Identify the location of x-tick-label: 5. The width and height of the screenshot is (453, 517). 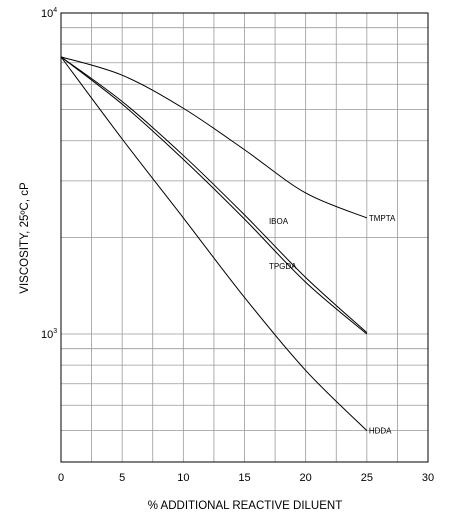
(122, 478).